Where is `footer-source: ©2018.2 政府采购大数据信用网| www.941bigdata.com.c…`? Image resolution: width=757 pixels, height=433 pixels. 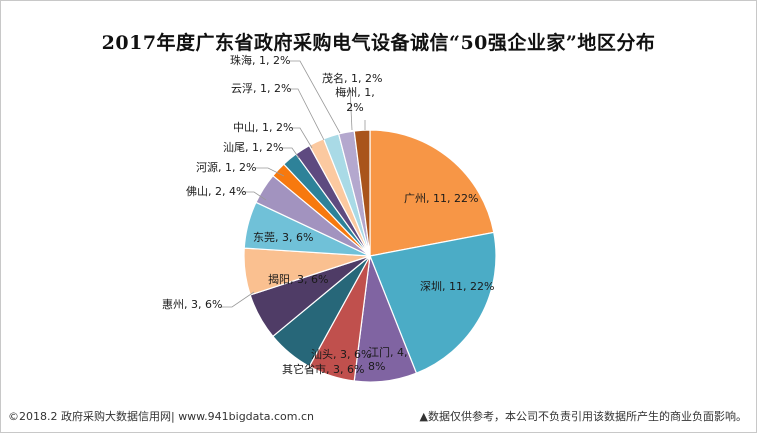
footer-source: ©2018.2 政府采购大数据信用网| www.941bigdata.com.c… is located at coordinates (161, 416).